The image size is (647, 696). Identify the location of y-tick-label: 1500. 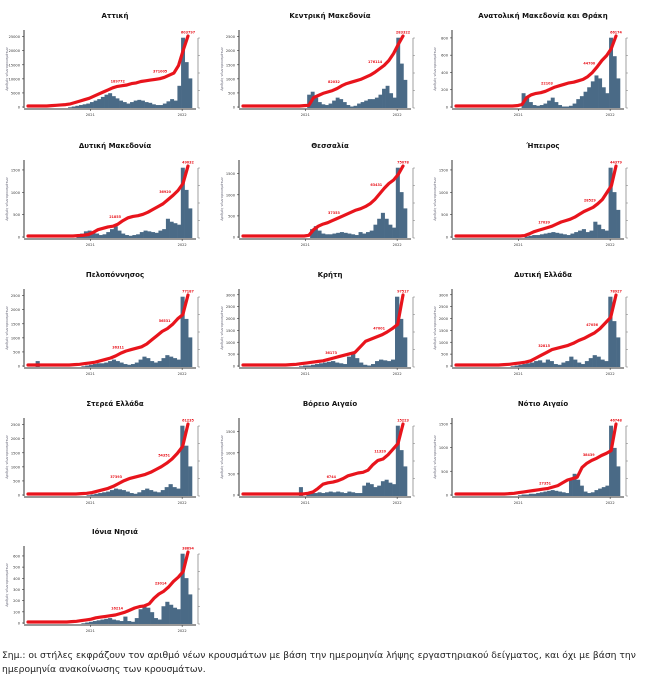
(444, 170).